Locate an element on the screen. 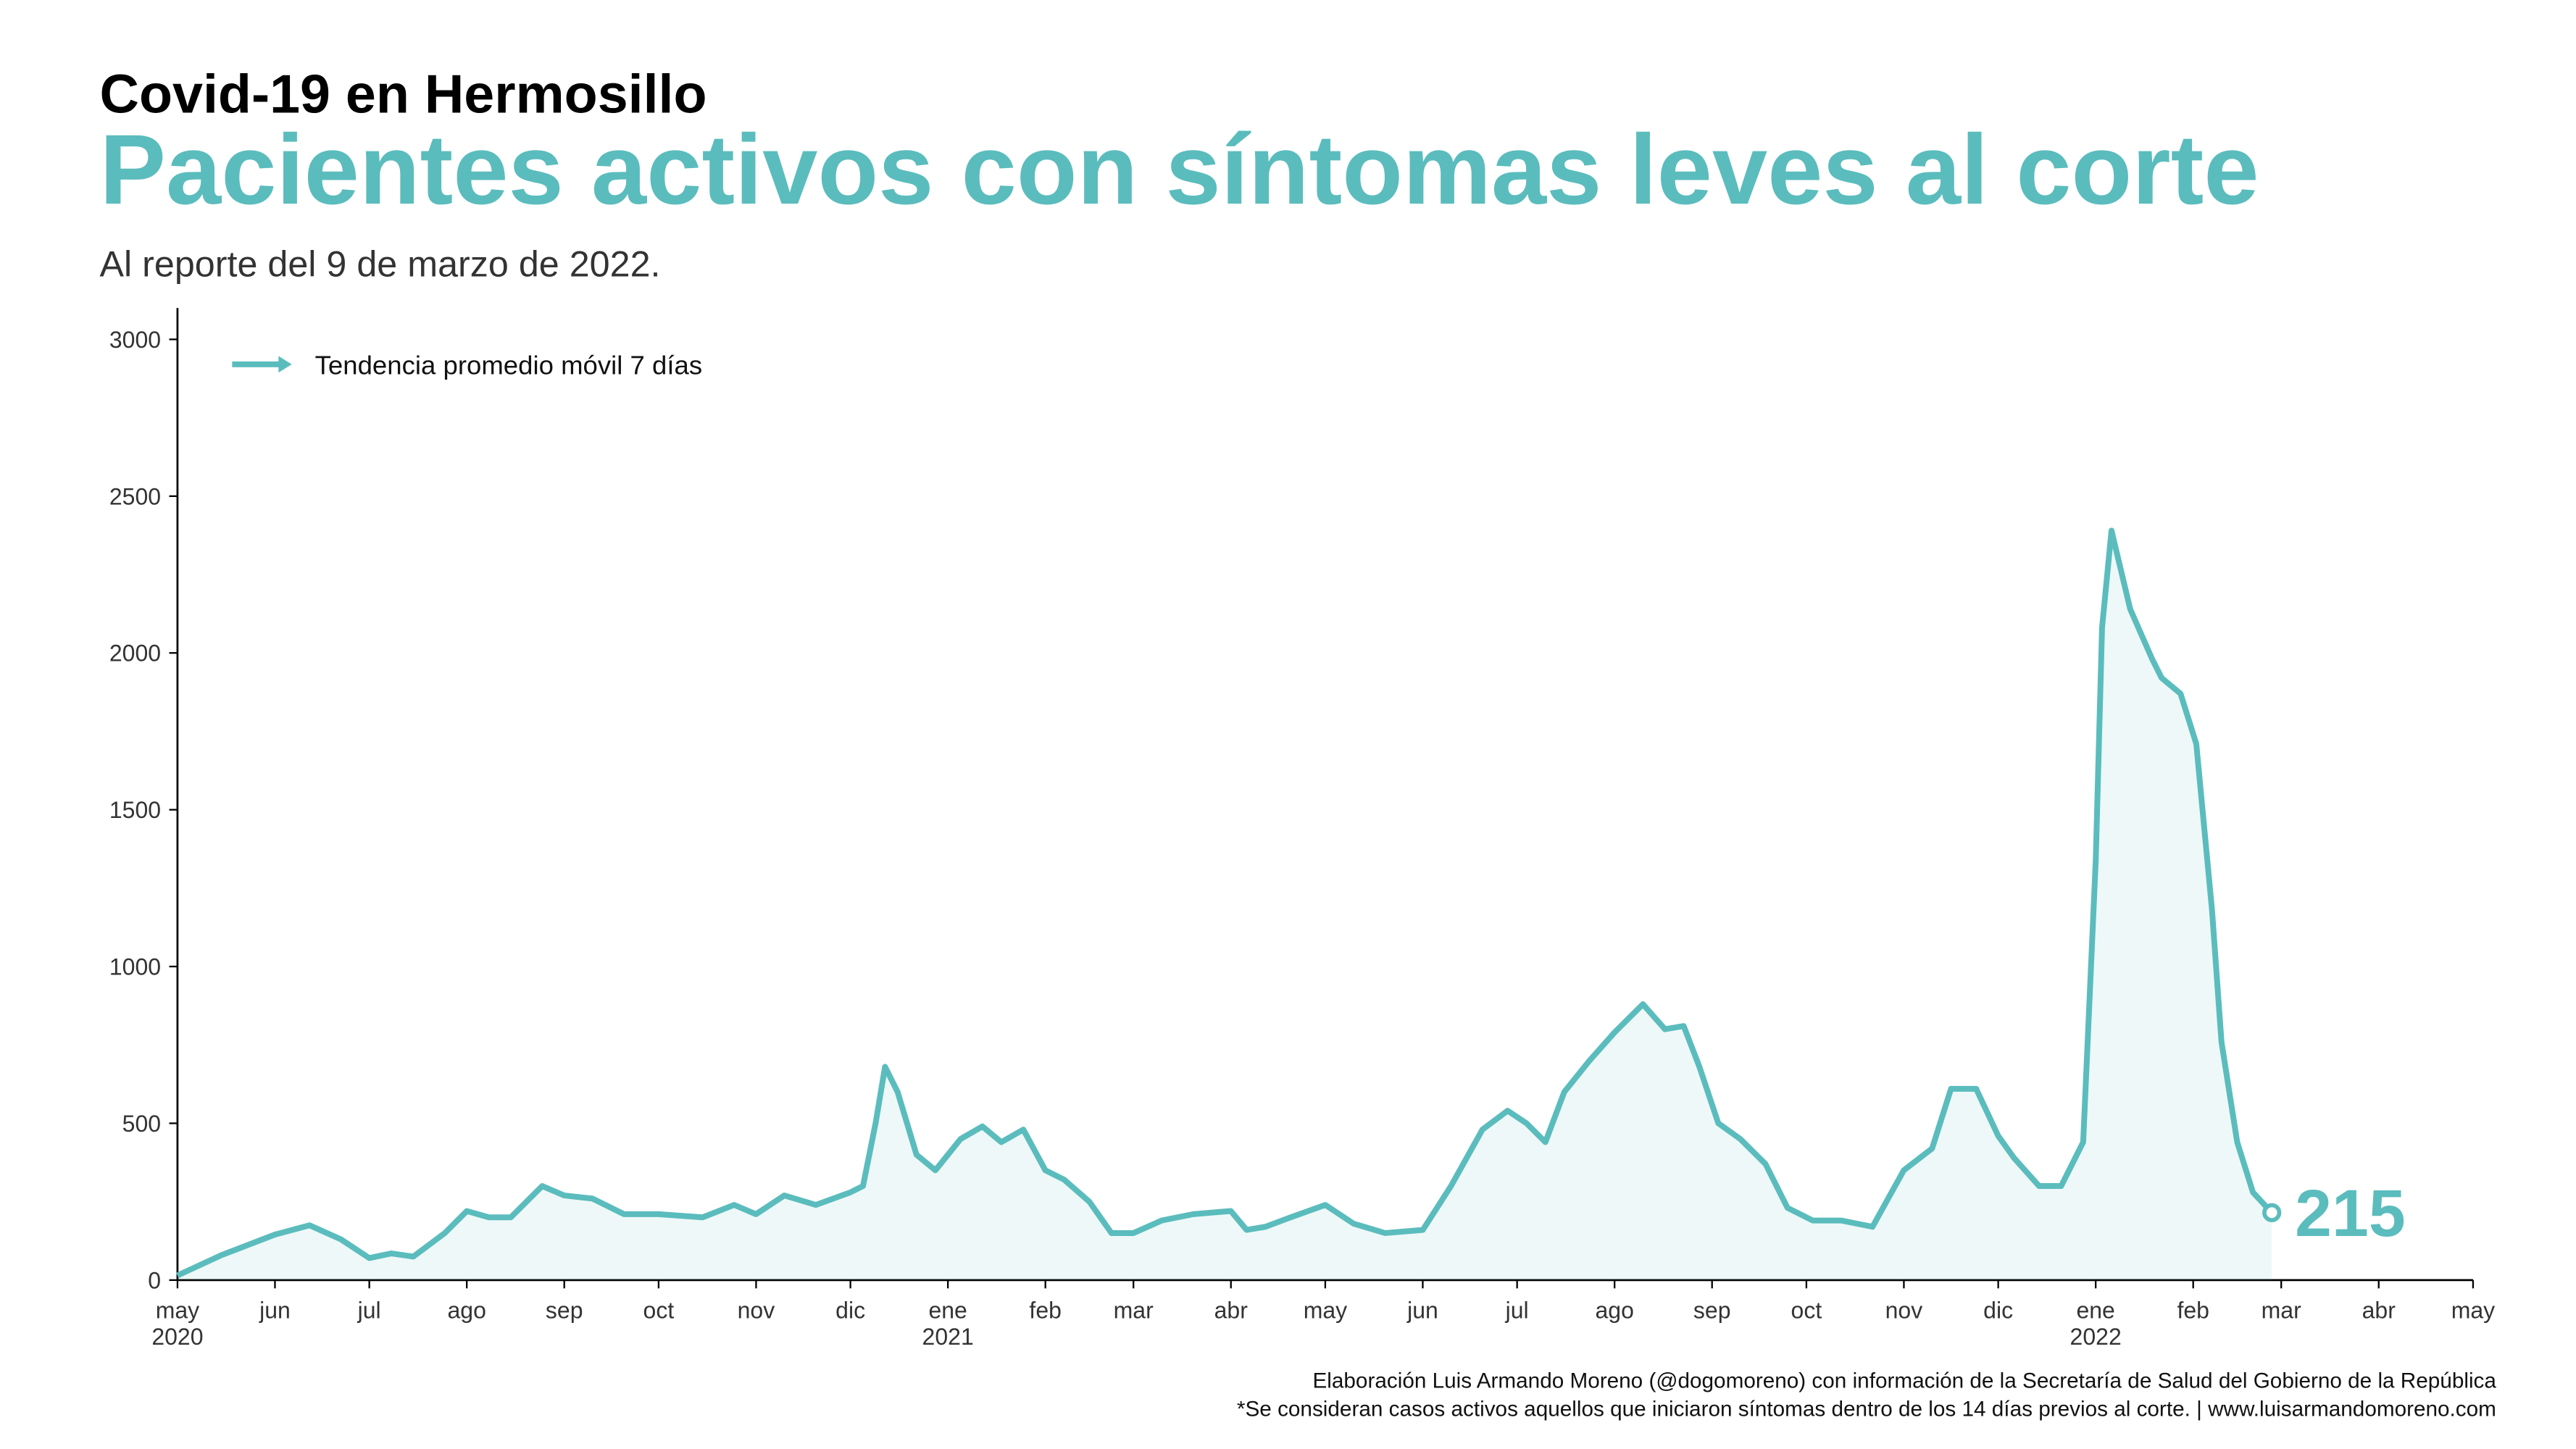 The width and height of the screenshot is (2576, 1449). y-tick-label: 1500 is located at coordinates (135, 810).